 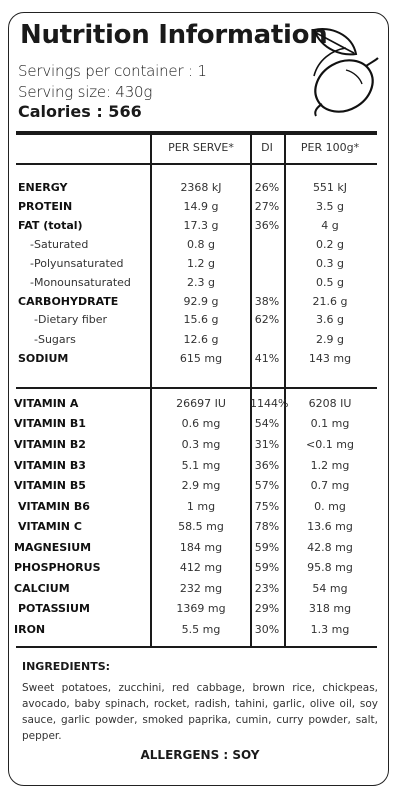 What do you see at coordinates (201, 244) in the screenshot?
I see `per-serve-value: 0.8 g` at bounding box center [201, 244].